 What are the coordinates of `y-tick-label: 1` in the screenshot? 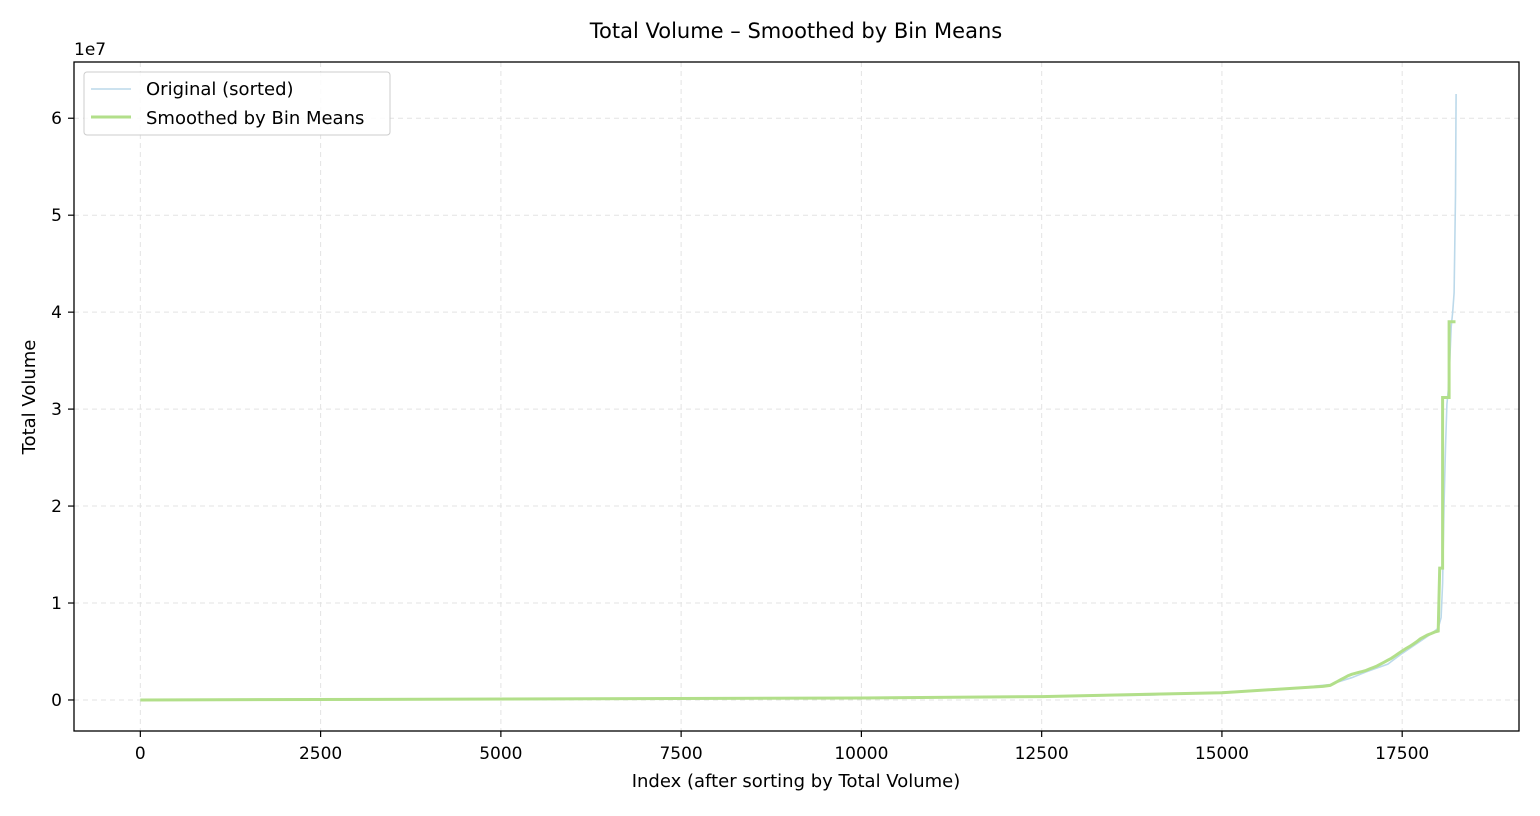 It's located at (56, 604).